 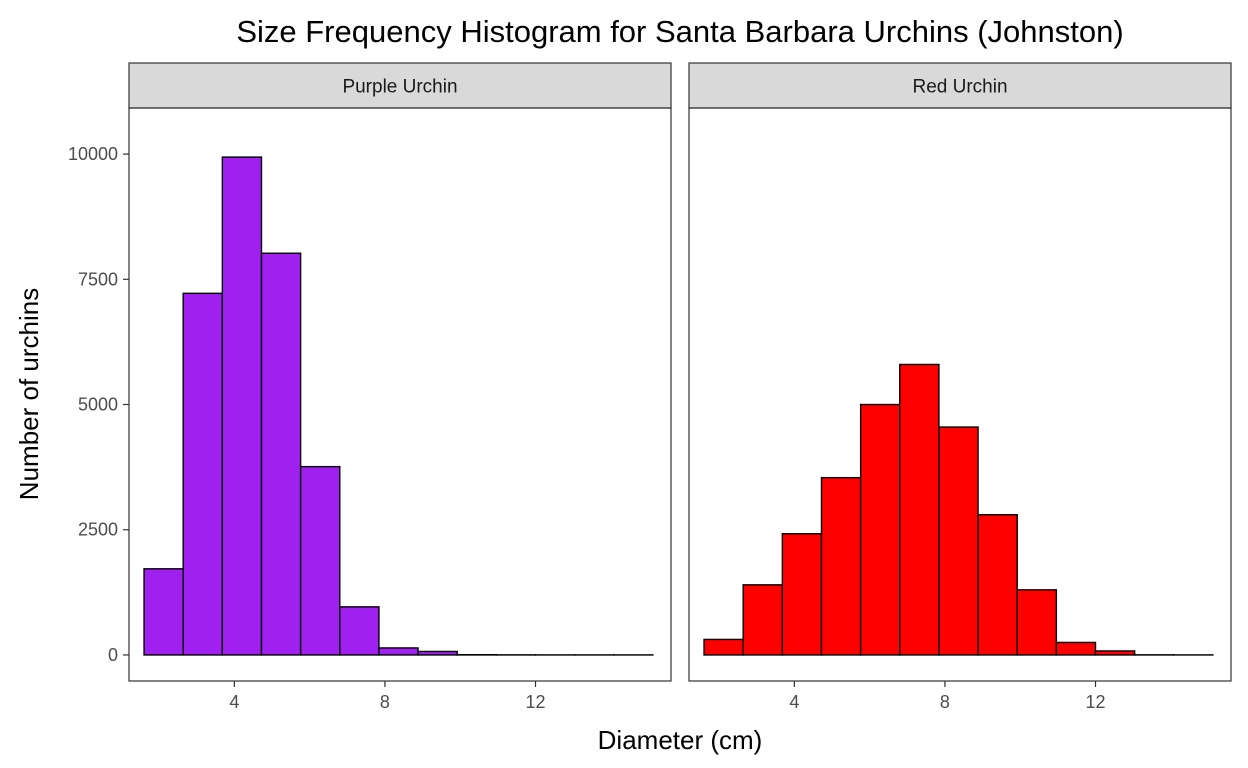 What do you see at coordinates (93, 154) in the screenshot?
I see `y-tick-label: 10000` at bounding box center [93, 154].